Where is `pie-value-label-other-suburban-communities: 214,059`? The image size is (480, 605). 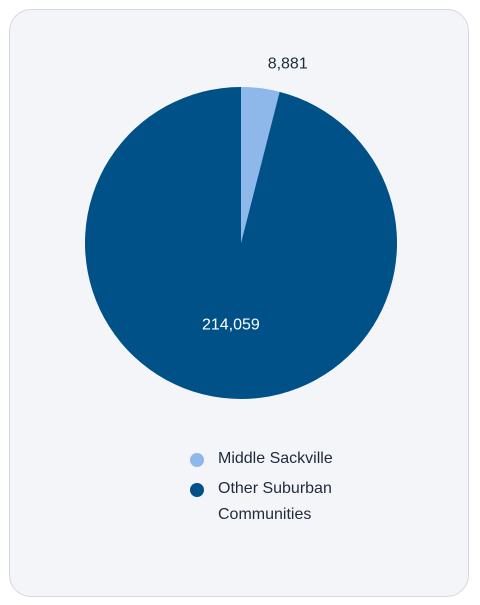
pie-value-label-other-suburban-communities: 214,059 is located at coordinates (231, 324).